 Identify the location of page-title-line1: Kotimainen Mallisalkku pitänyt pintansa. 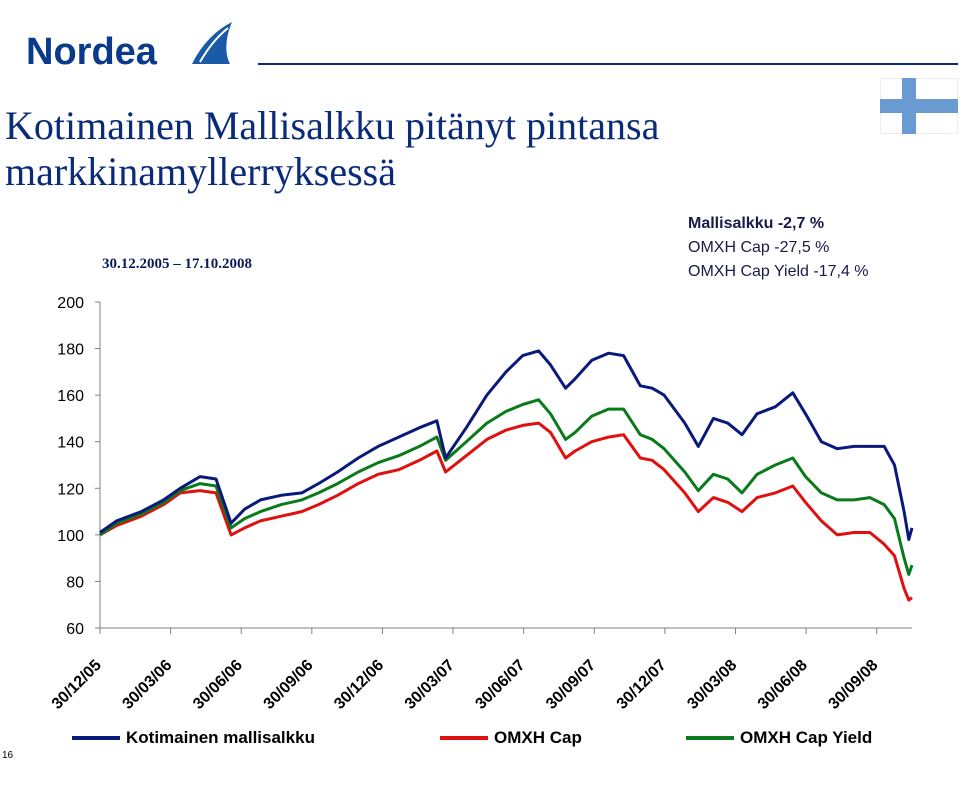
(332, 125).